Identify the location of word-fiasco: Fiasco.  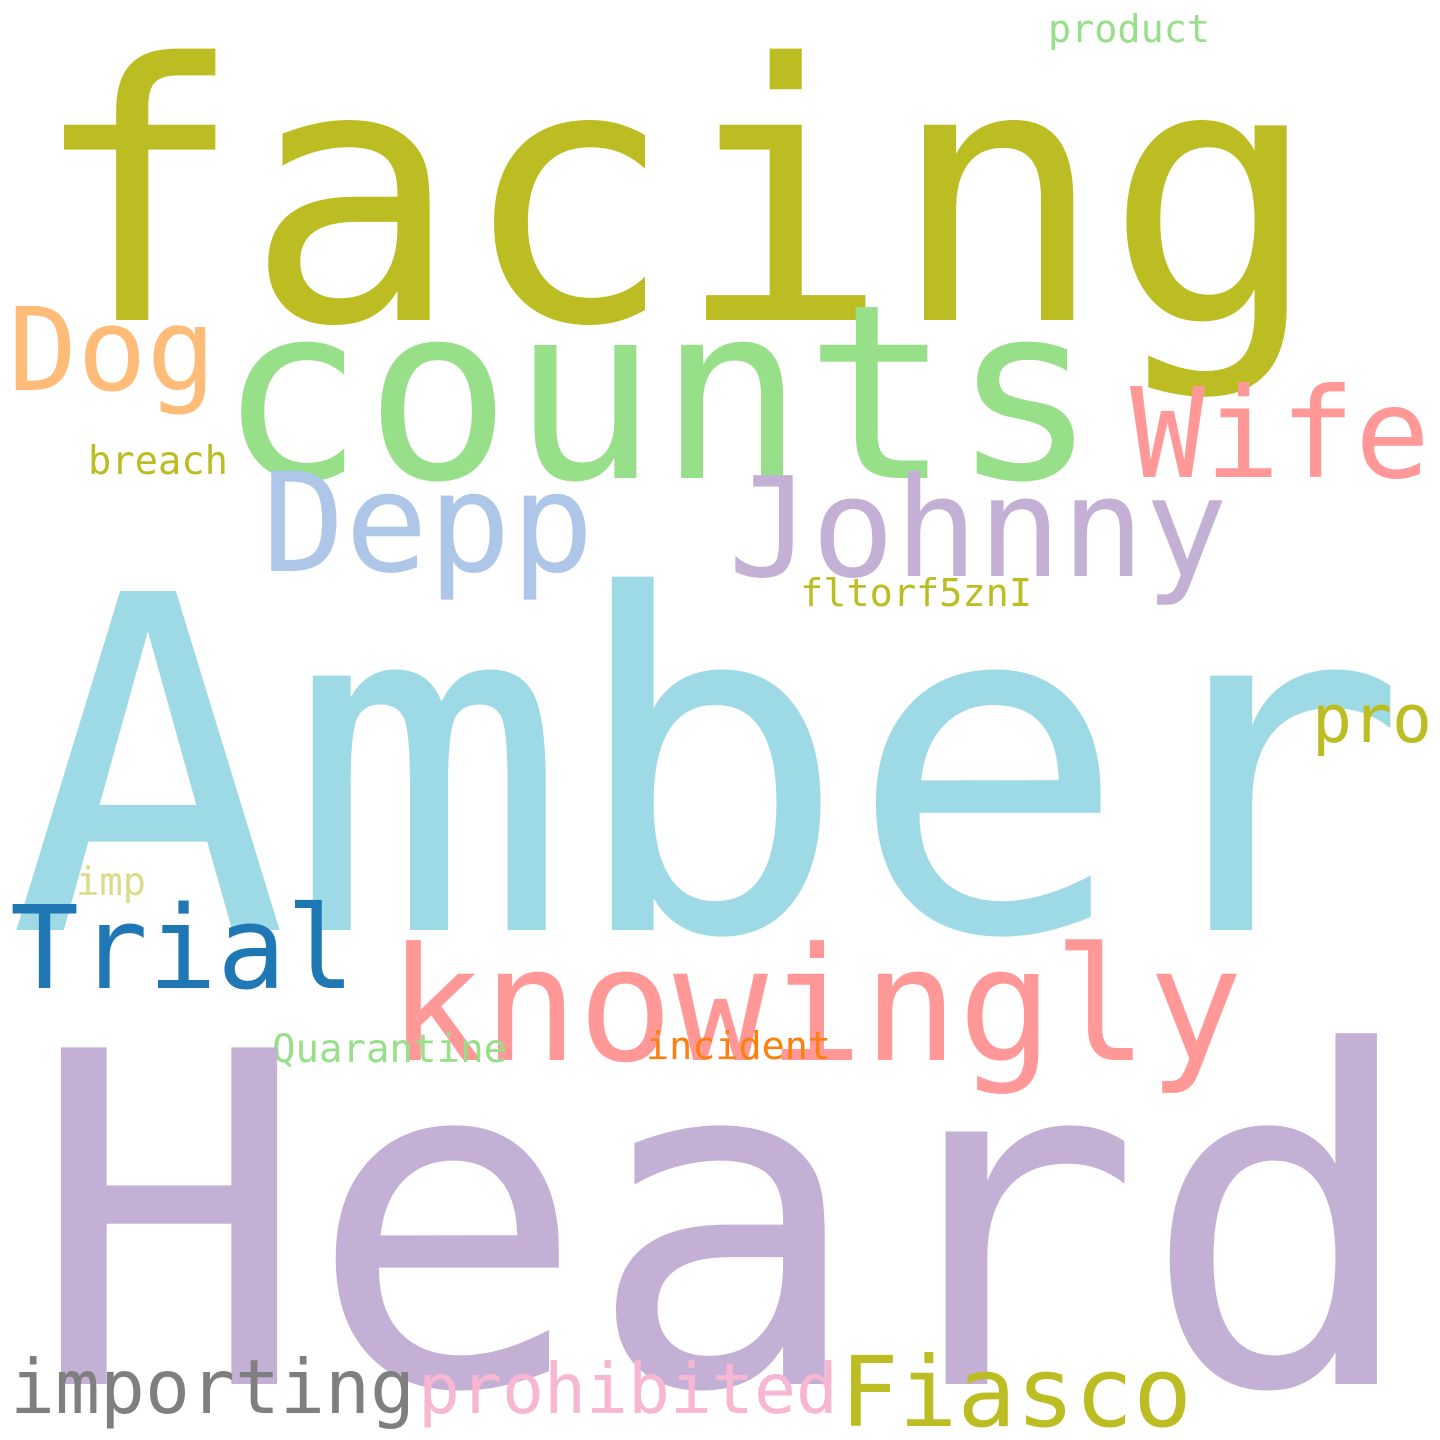
(1016, 1387).